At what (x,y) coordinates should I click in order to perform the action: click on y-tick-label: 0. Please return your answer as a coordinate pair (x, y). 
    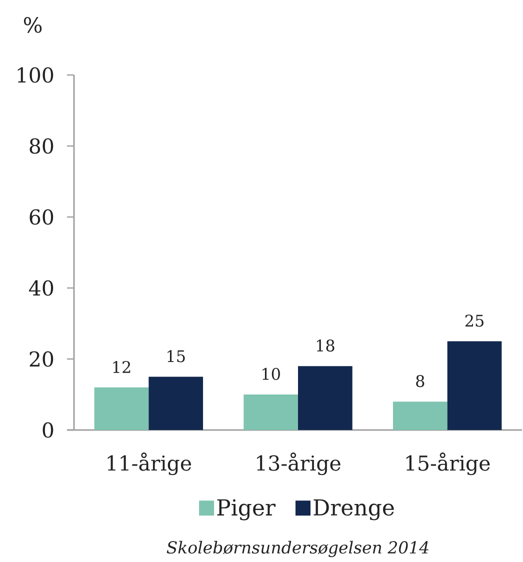
    Looking at the image, I should click on (48, 430).